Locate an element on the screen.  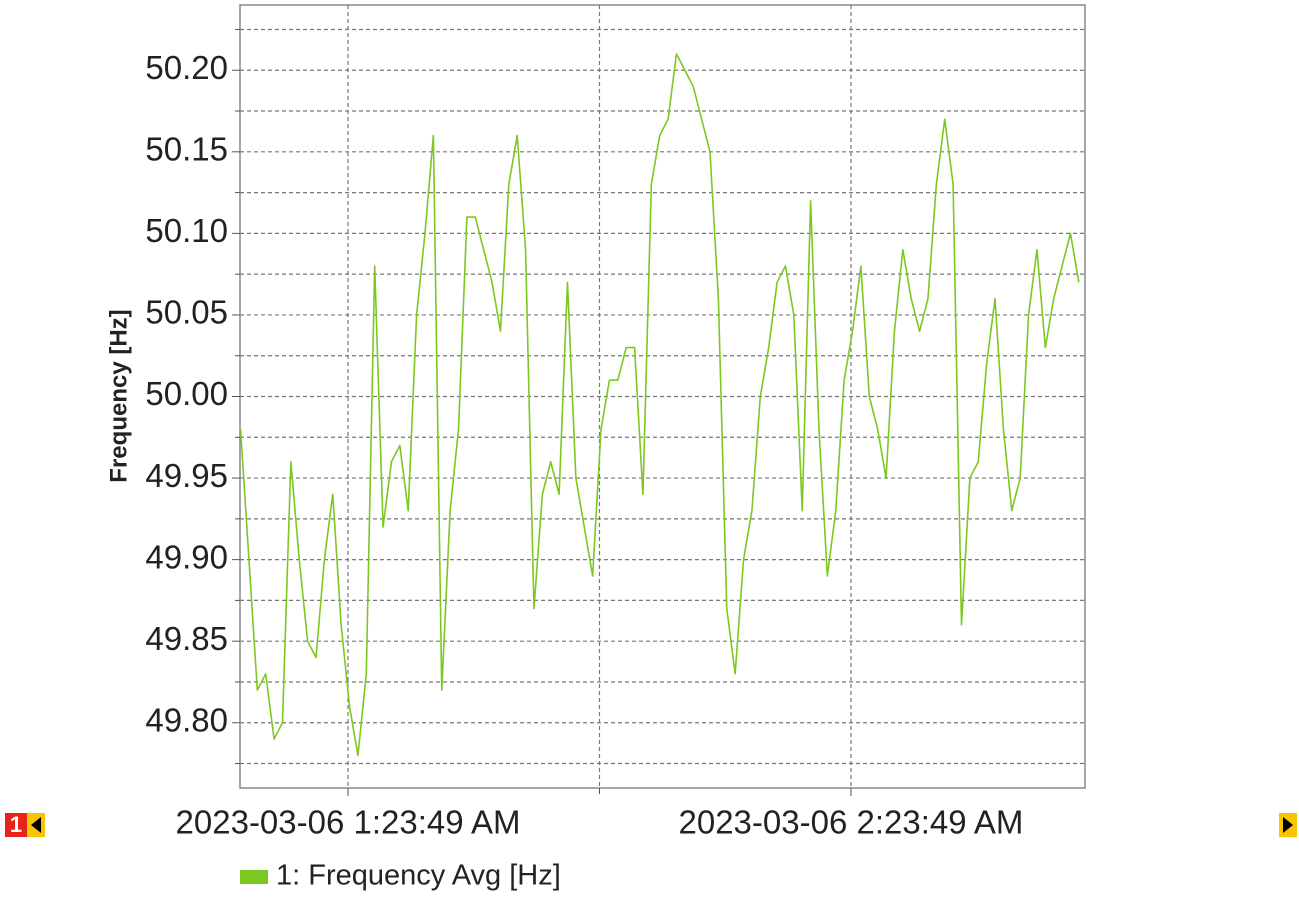
y-tick-label: 50.05 is located at coordinates (186, 312).